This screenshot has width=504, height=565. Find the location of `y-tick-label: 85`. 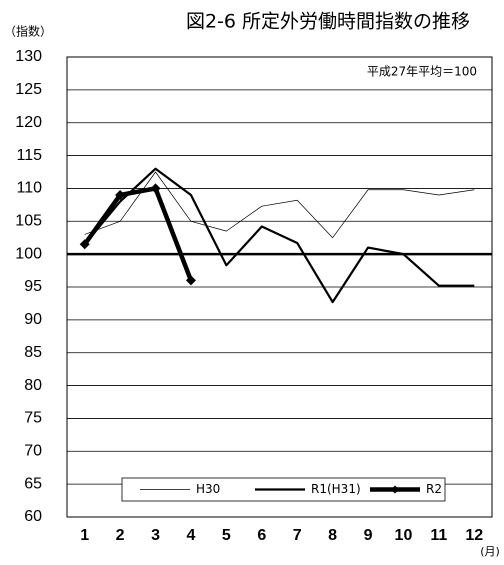

y-tick-label: 85 is located at coordinates (33, 352).